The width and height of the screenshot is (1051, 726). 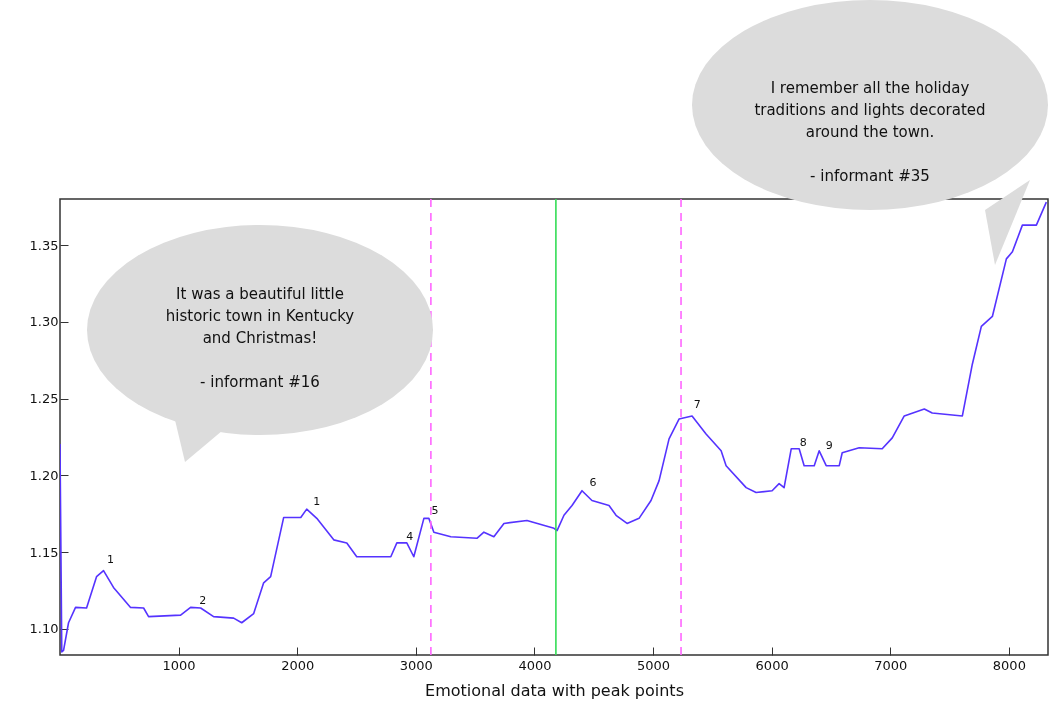 I want to click on annotation: 7, so click(x=697, y=404).